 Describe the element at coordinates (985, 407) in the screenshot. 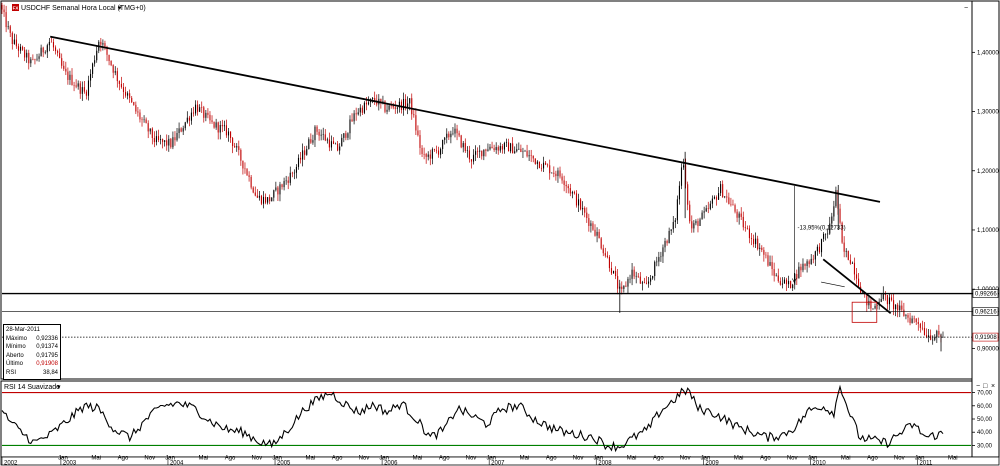

I see `rsi-axis-label: 60,00` at that location.